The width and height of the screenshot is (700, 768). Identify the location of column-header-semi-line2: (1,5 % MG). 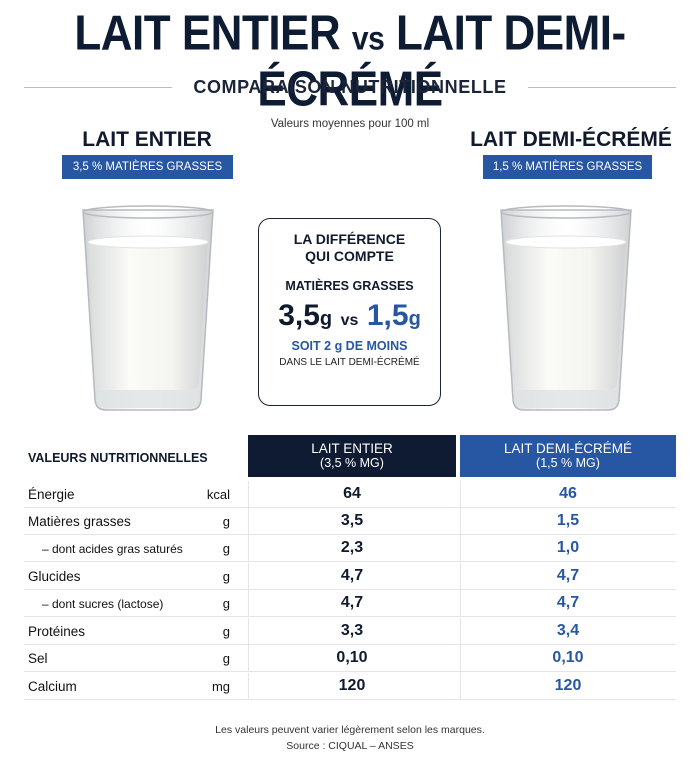
(568, 463).